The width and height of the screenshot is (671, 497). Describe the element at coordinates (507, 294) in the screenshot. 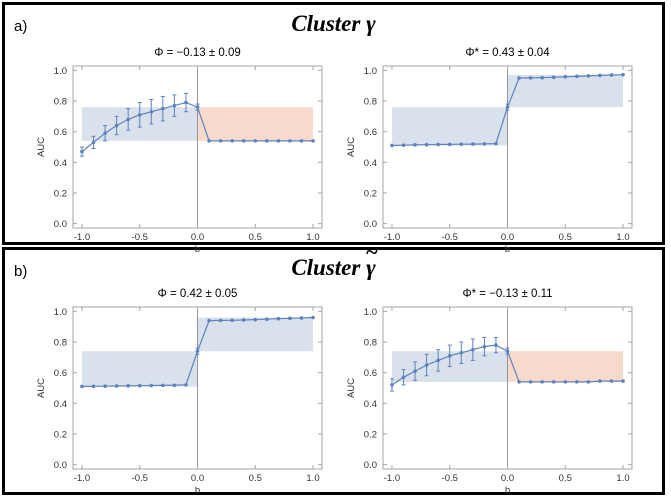

I see `chart-title: Φ* = −0.13 ± 0.11` at that location.